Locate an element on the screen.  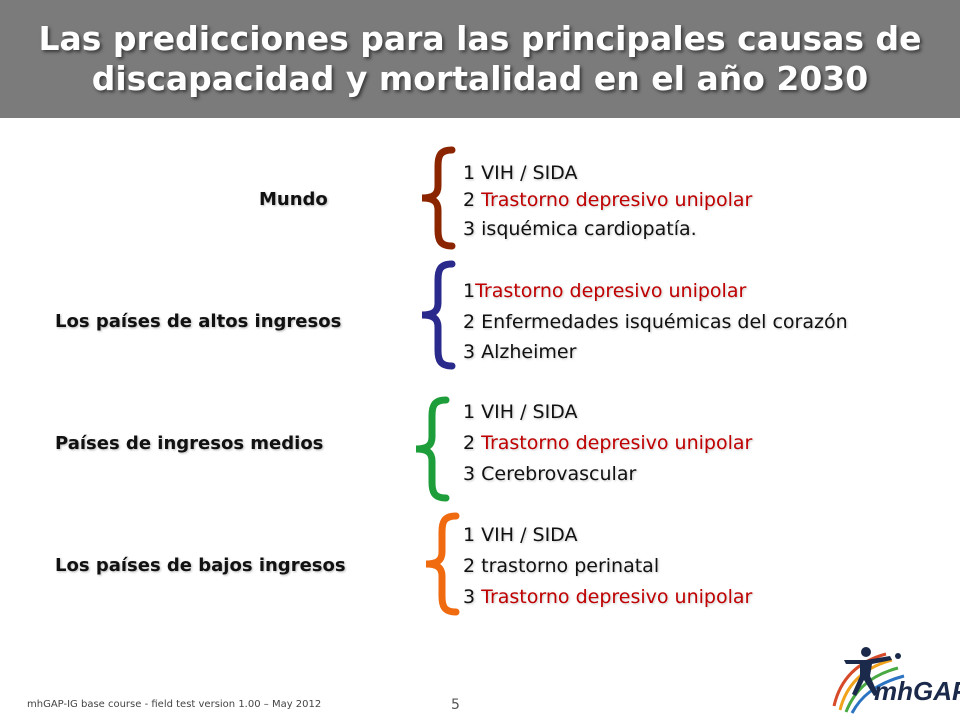
item-text: trastorno perinatal is located at coordinates (570, 566).